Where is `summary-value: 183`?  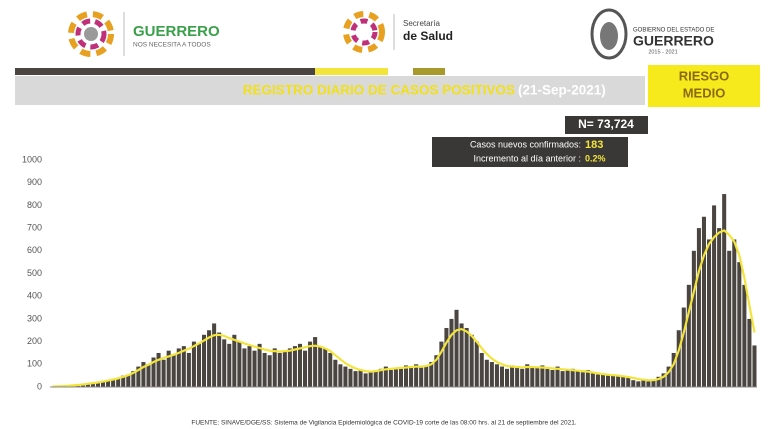
summary-value: 183 is located at coordinates (594, 145).